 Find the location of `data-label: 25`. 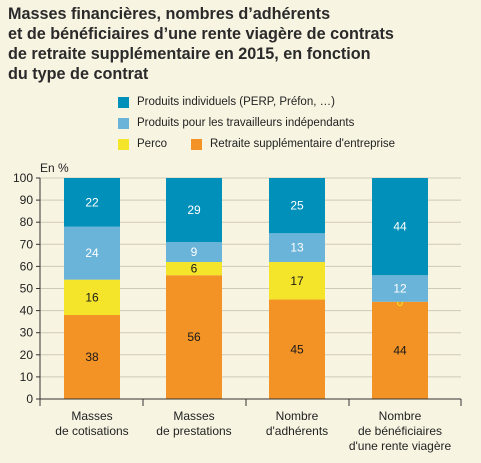

data-label: 25 is located at coordinates (297, 206).